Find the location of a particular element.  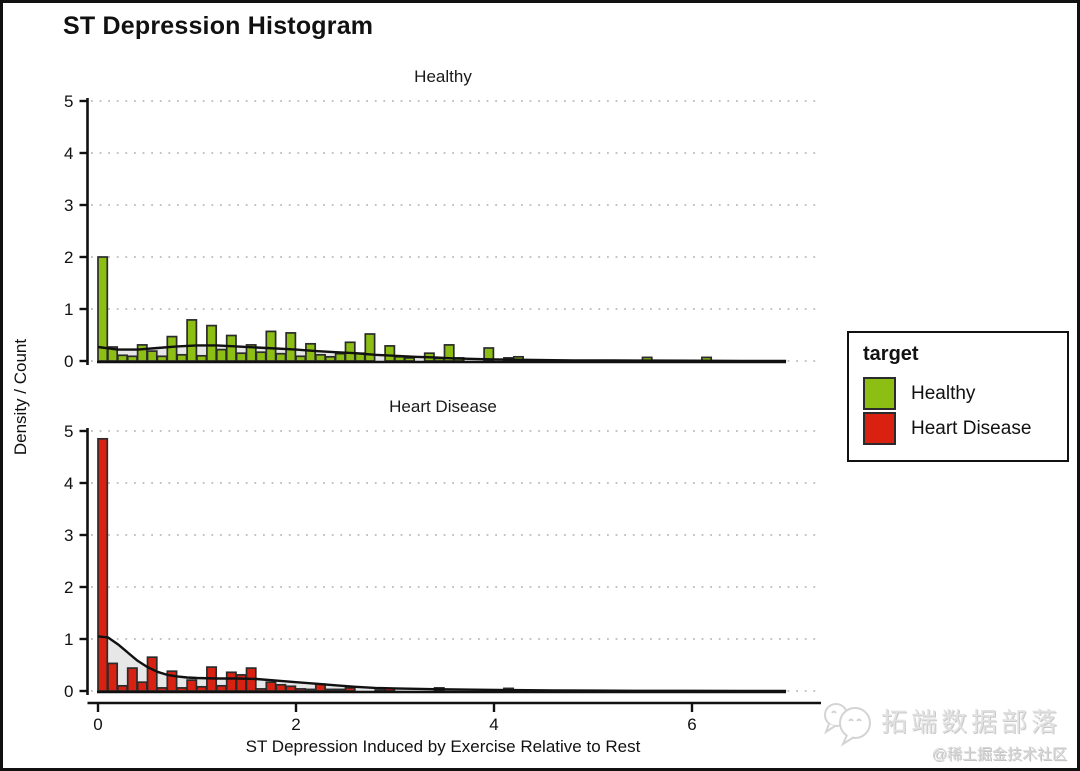

facet-label-heart-disease: Heart Disease is located at coordinates (443, 406).